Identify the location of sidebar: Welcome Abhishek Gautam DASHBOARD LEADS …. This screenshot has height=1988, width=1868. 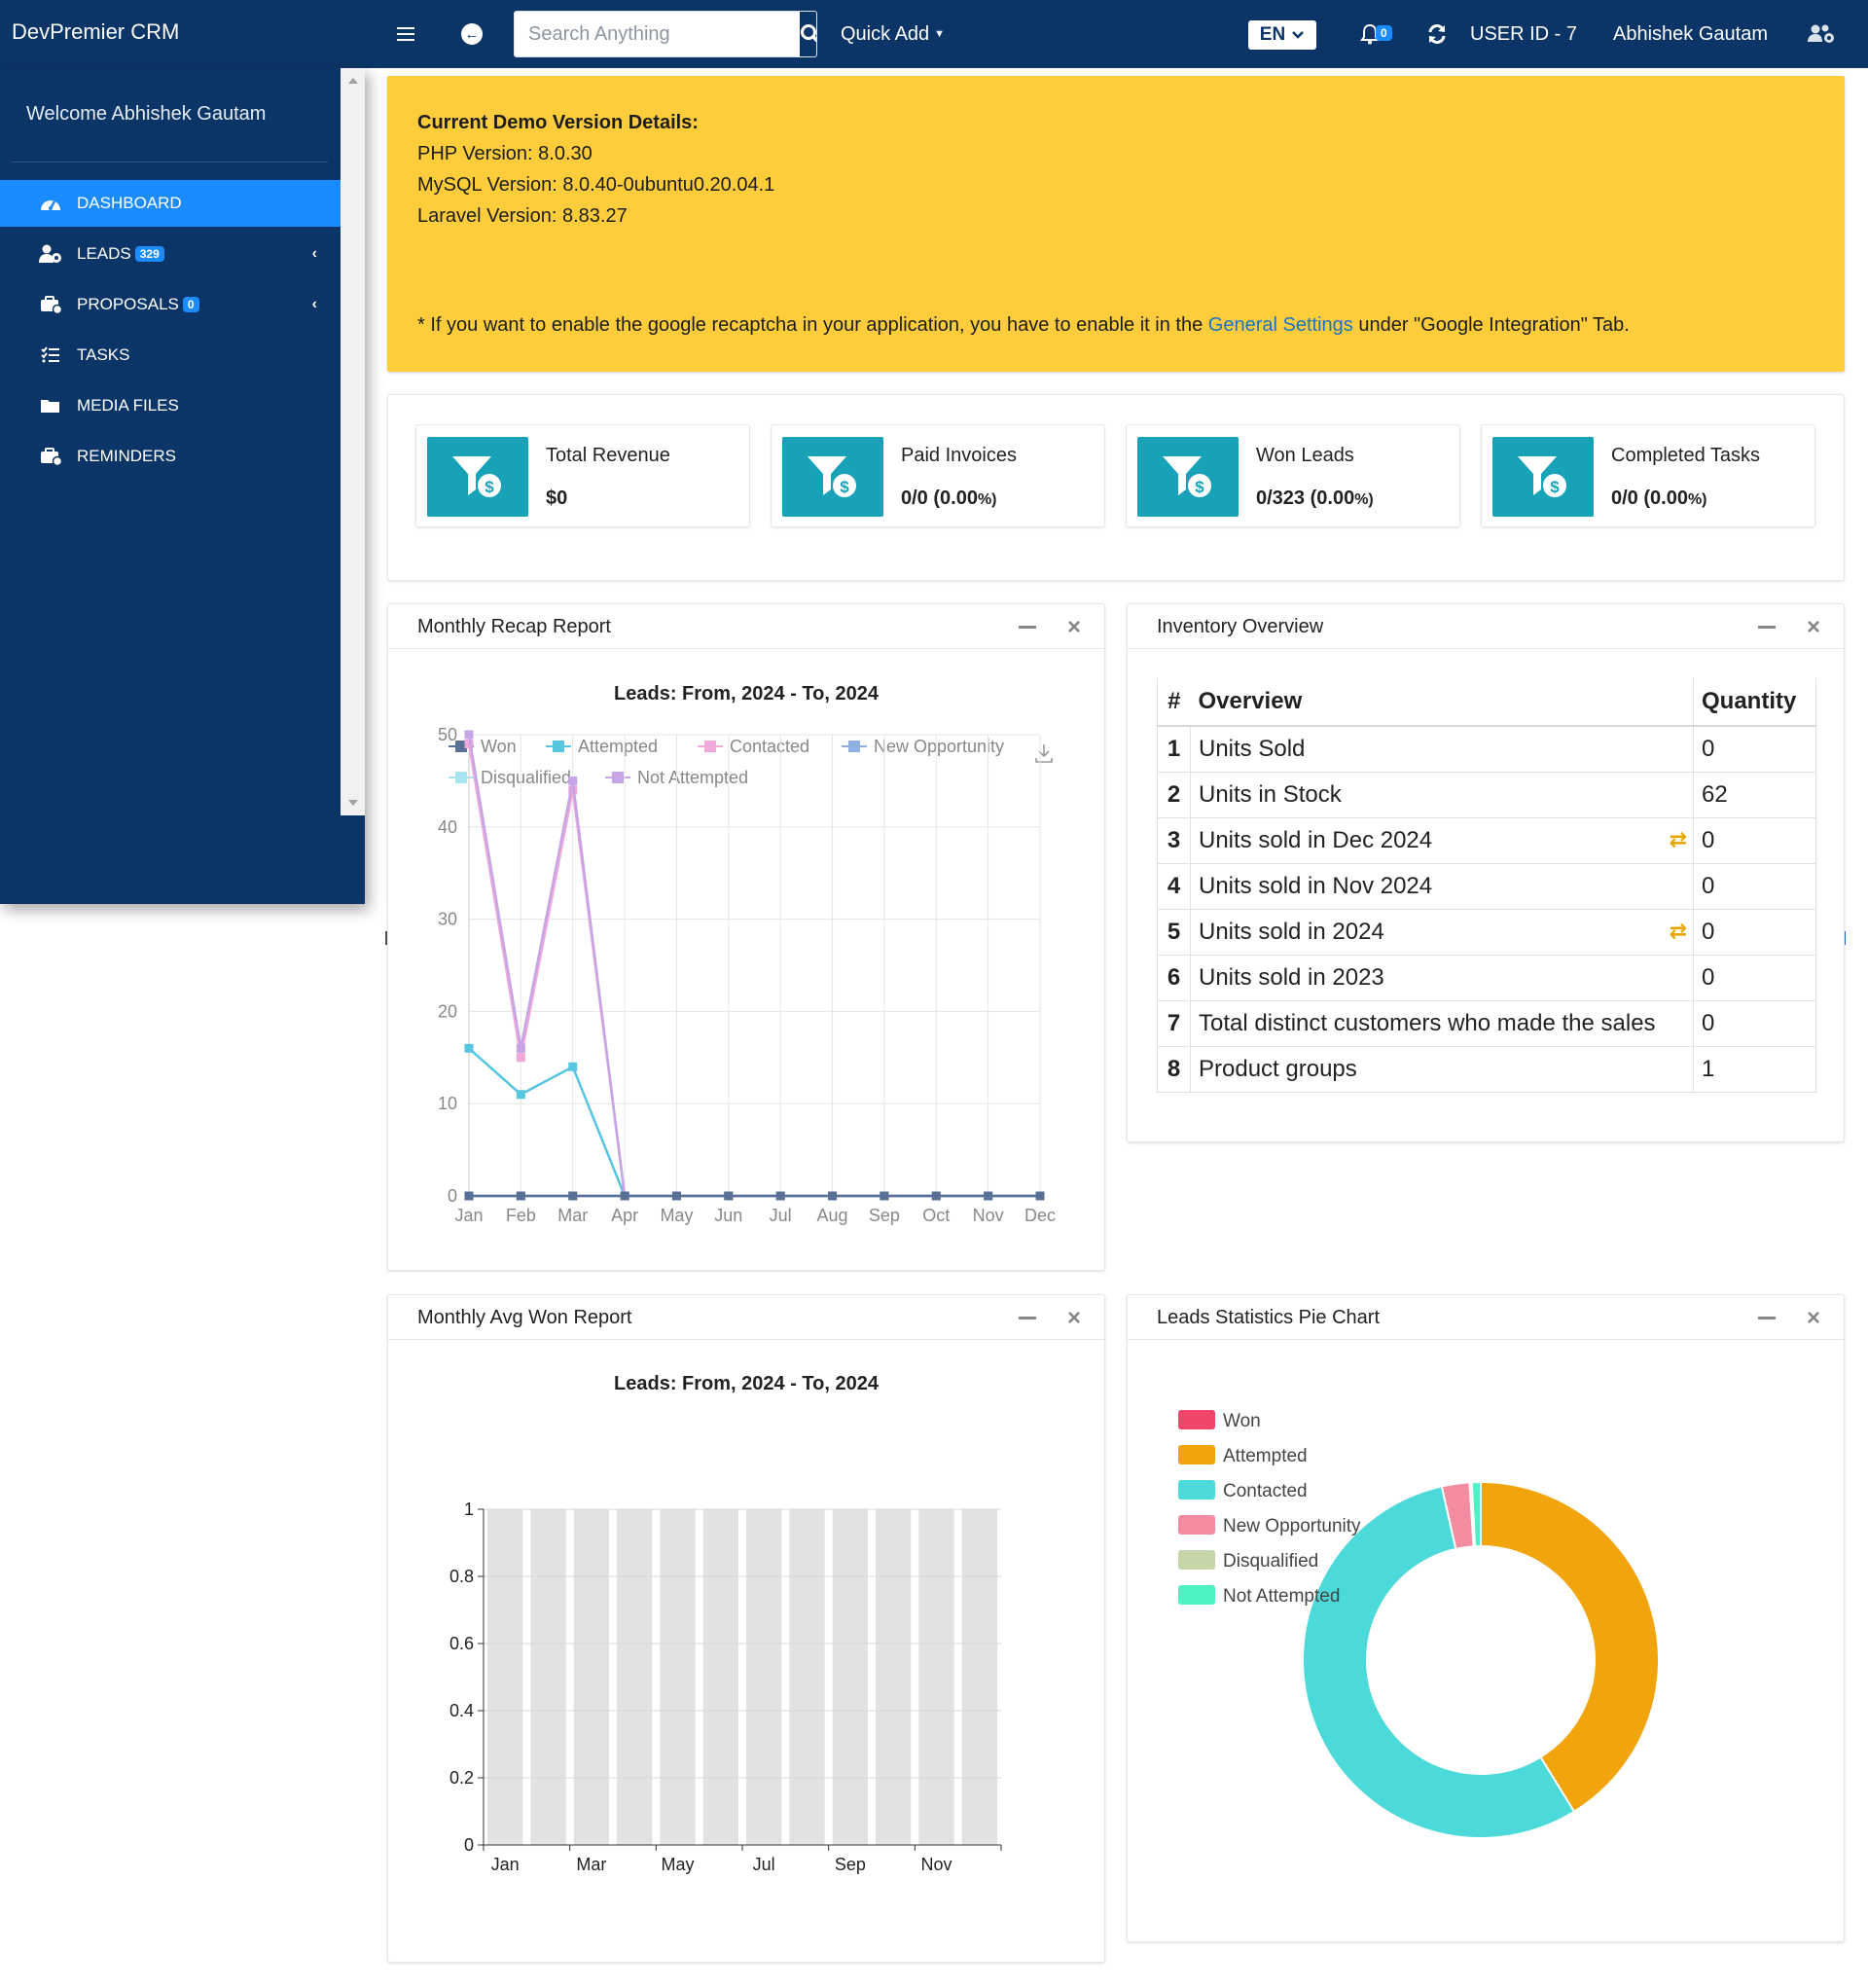
(182, 486).